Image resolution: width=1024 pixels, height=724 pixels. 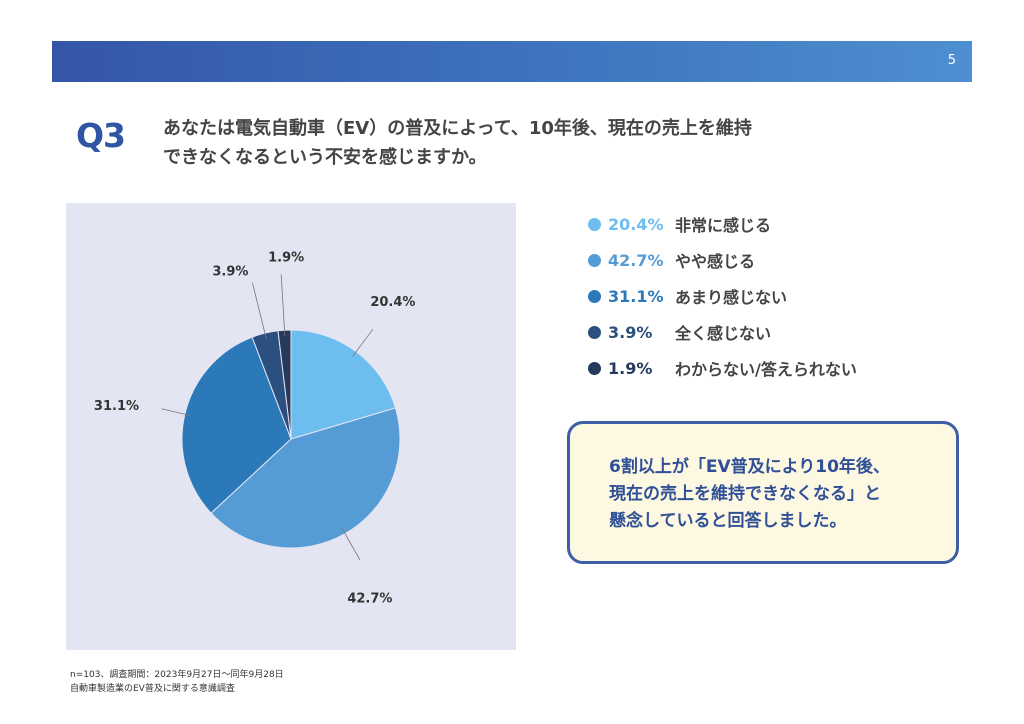 I want to click on legend-label: わからない/答えられない, so click(x=766, y=369).